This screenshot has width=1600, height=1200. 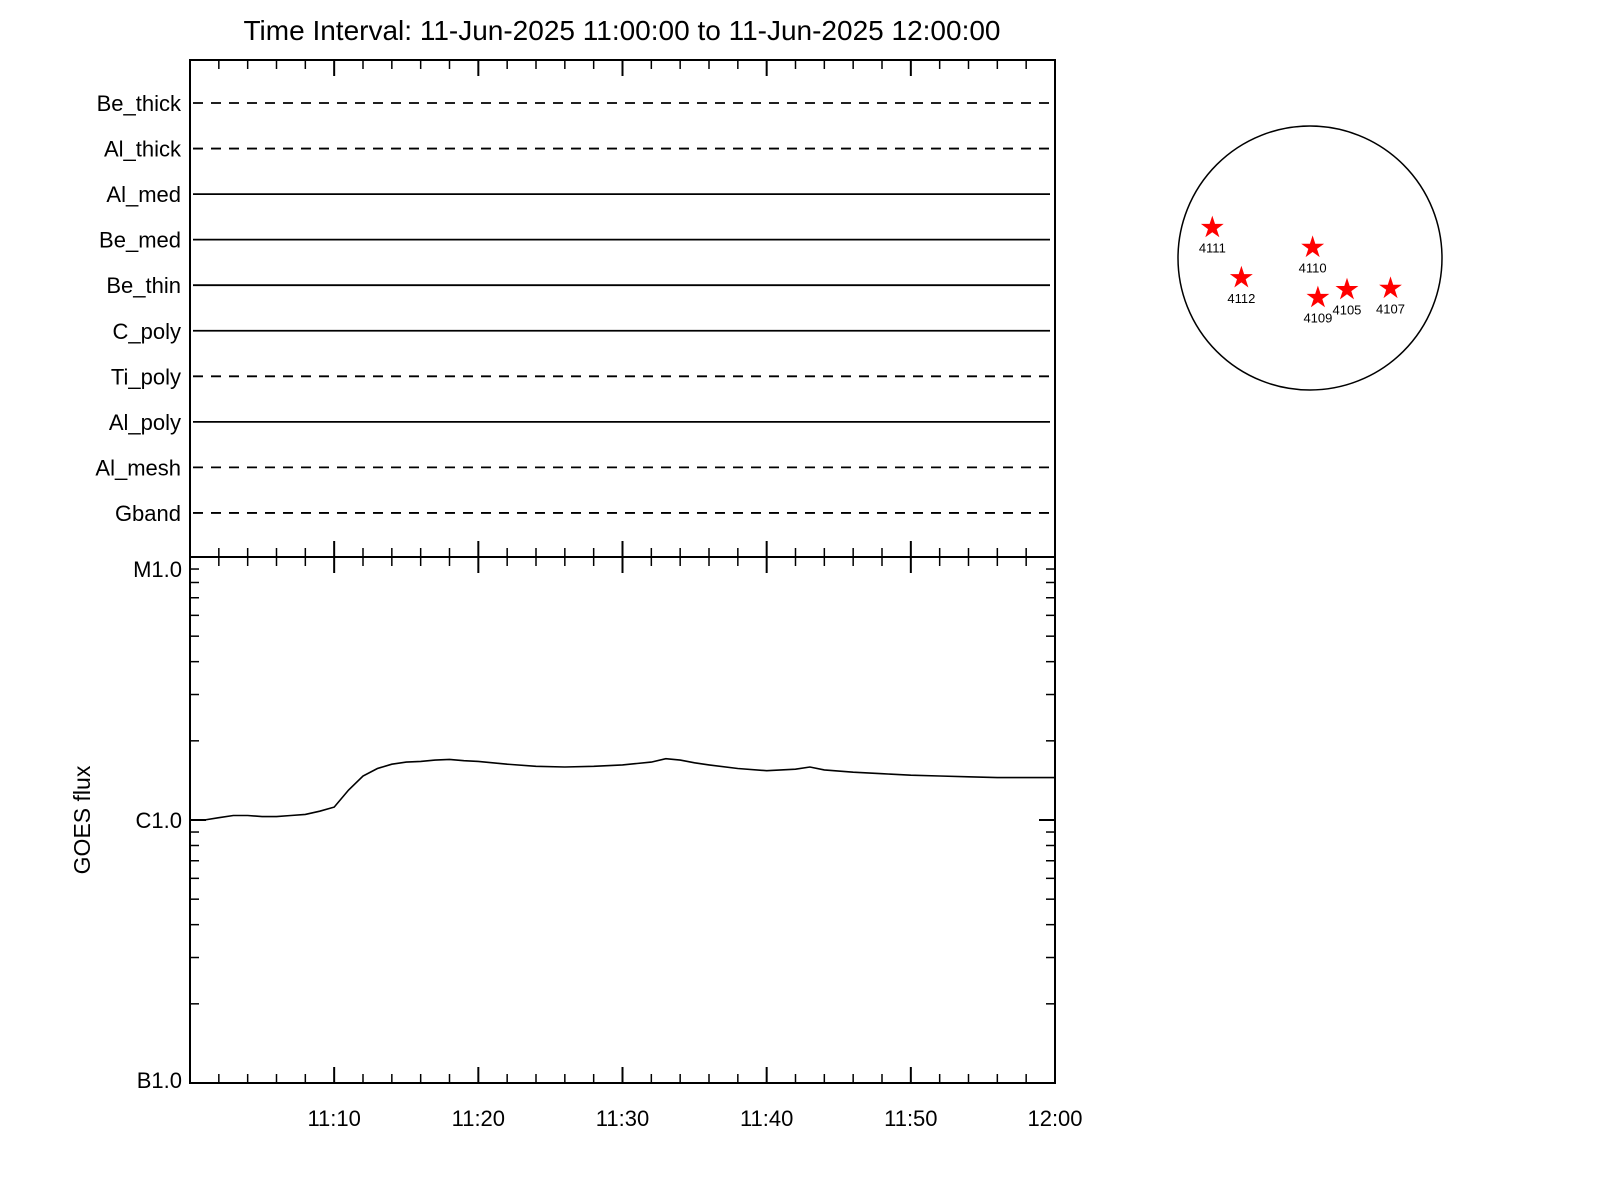 What do you see at coordinates (138, 467) in the screenshot?
I see `filter-label: Al_mesh` at bounding box center [138, 467].